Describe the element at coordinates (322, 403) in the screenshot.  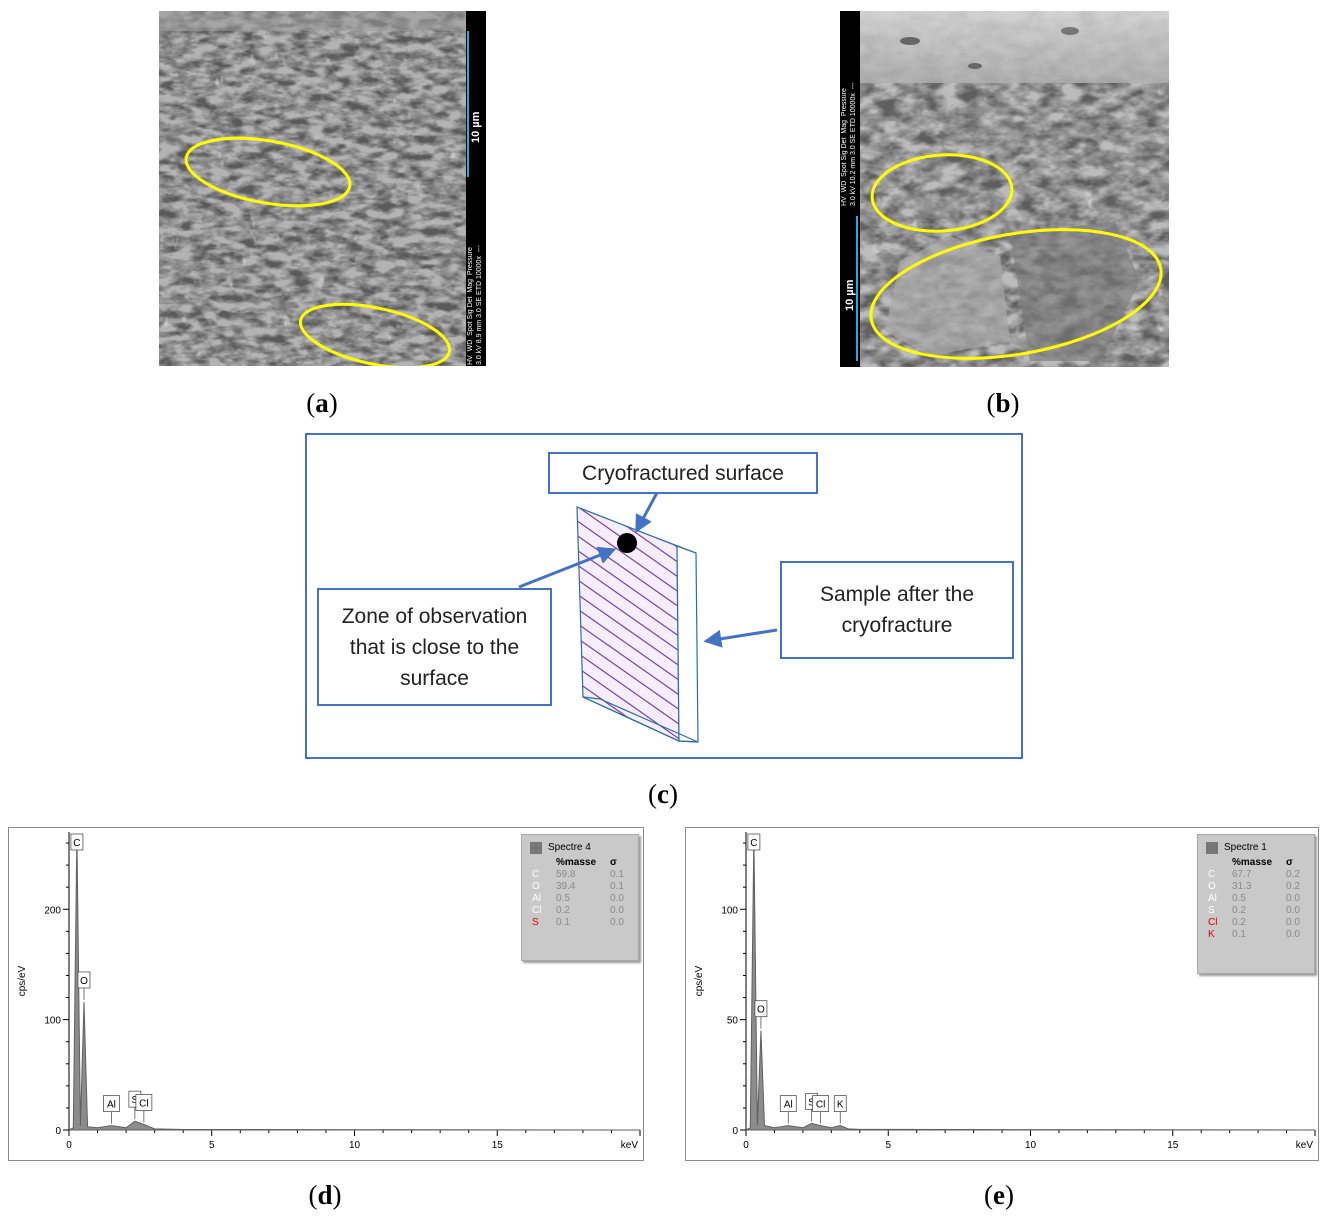
I see `caption-a: (a)` at that location.